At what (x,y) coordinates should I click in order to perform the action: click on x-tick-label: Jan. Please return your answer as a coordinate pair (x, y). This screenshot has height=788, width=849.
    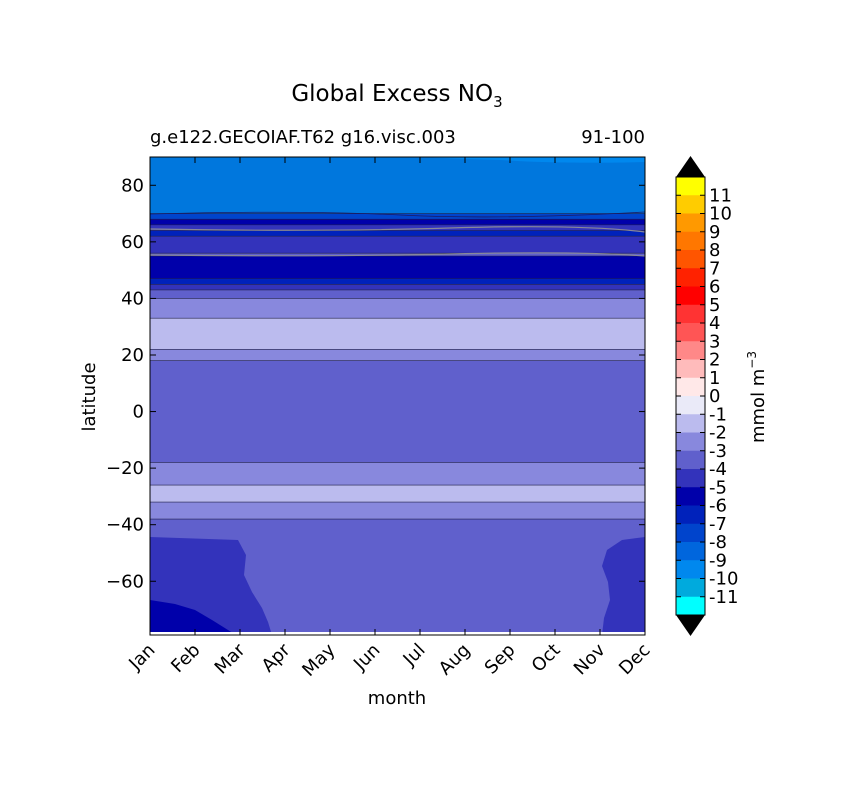
    Looking at the image, I should click on (141, 657).